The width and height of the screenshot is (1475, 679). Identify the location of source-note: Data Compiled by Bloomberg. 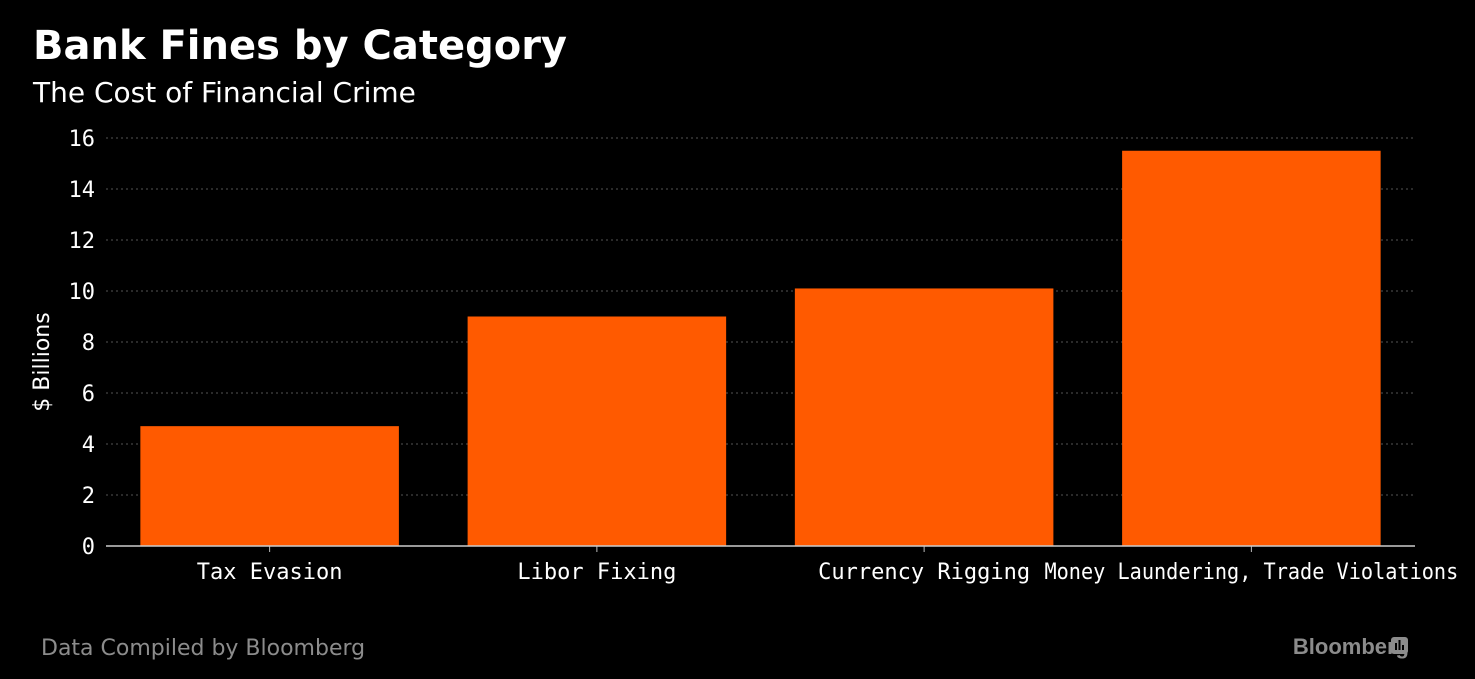
(203, 648).